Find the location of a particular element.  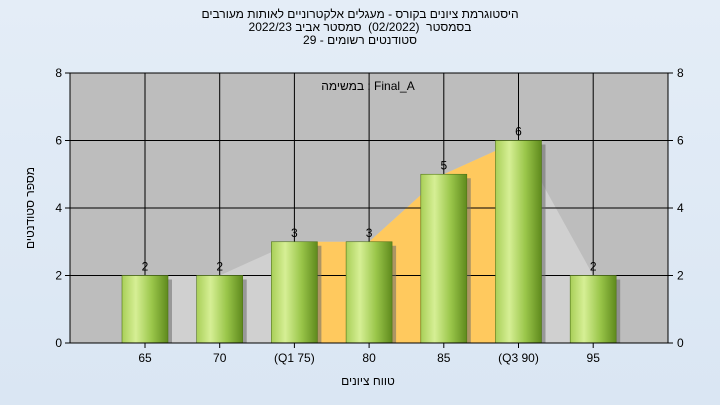

y-tick-label-left: 0 is located at coordinates (58, 343).